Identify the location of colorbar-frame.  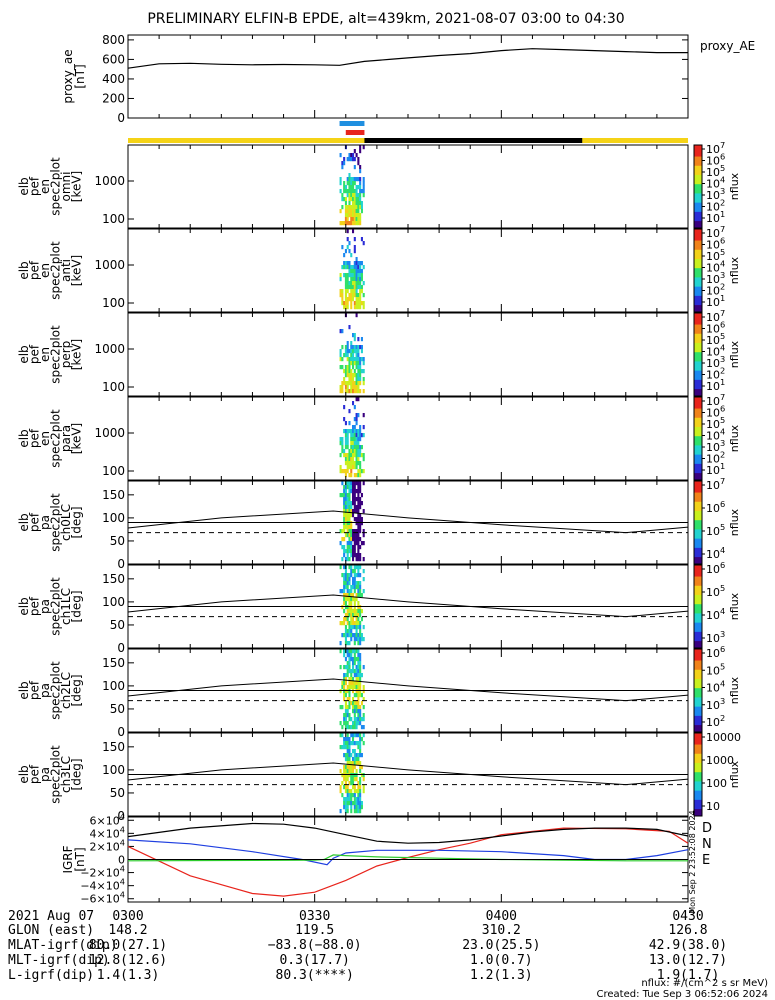
(698, 690).